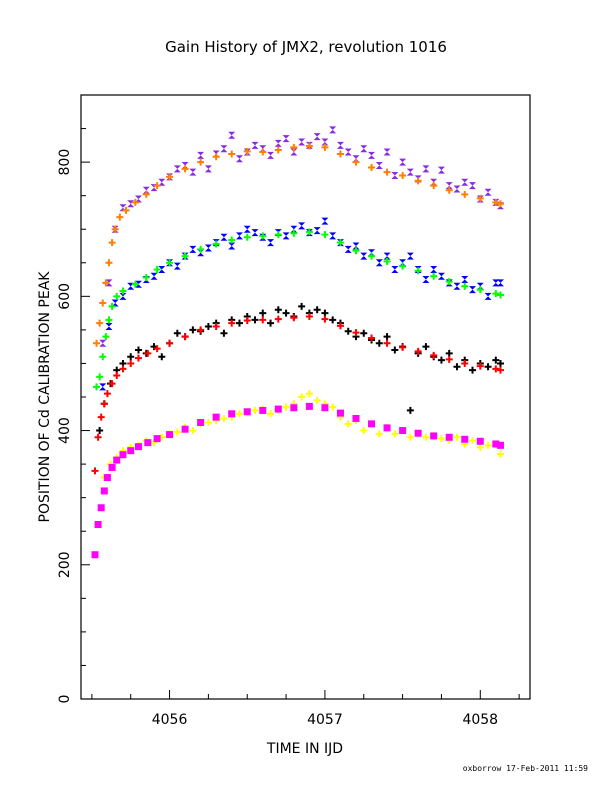  I want to click on x-tick-label: 4056, so click(170, 720).